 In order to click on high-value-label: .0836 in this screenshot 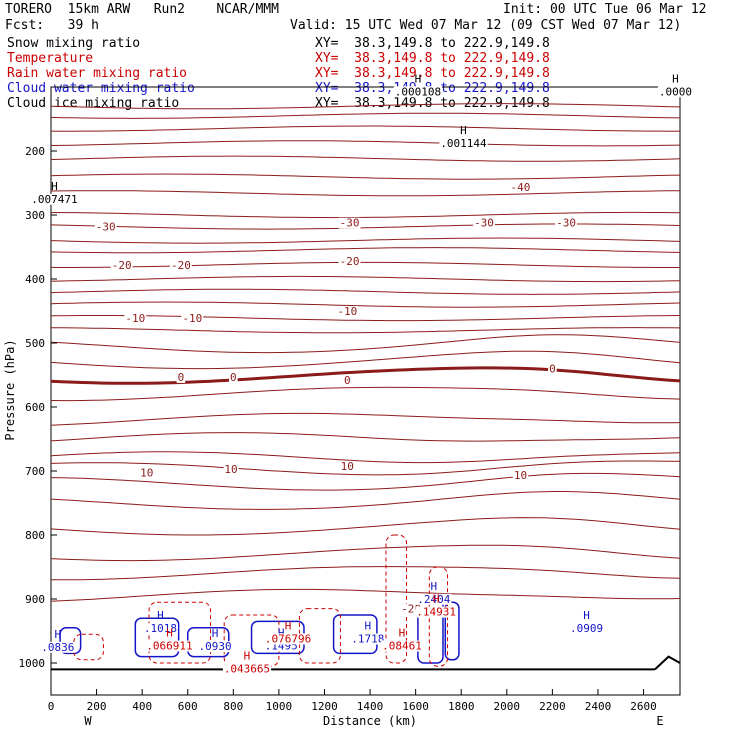, I will do `click(57, 647)`.